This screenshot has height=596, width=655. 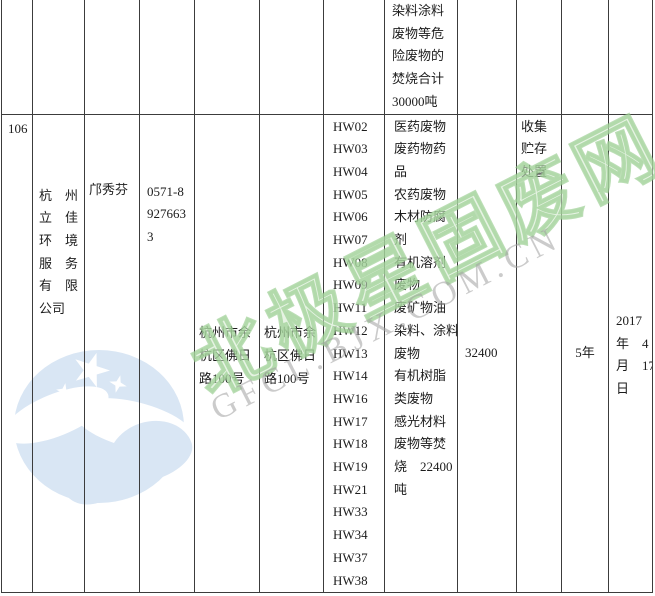 What do you see at coordinates (291, 57) in the screenshot?
I see `address2-cell` at bounding box center [291, 57].